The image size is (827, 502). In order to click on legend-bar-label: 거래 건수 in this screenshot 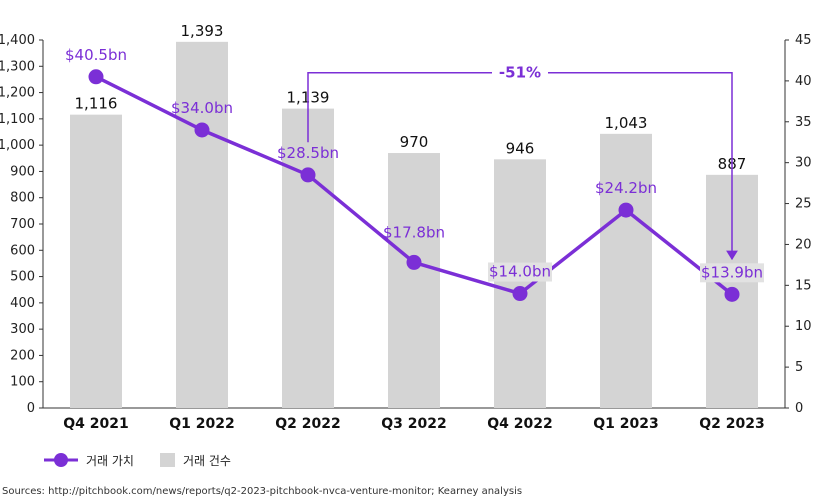, I will do `click(207, 461)`.